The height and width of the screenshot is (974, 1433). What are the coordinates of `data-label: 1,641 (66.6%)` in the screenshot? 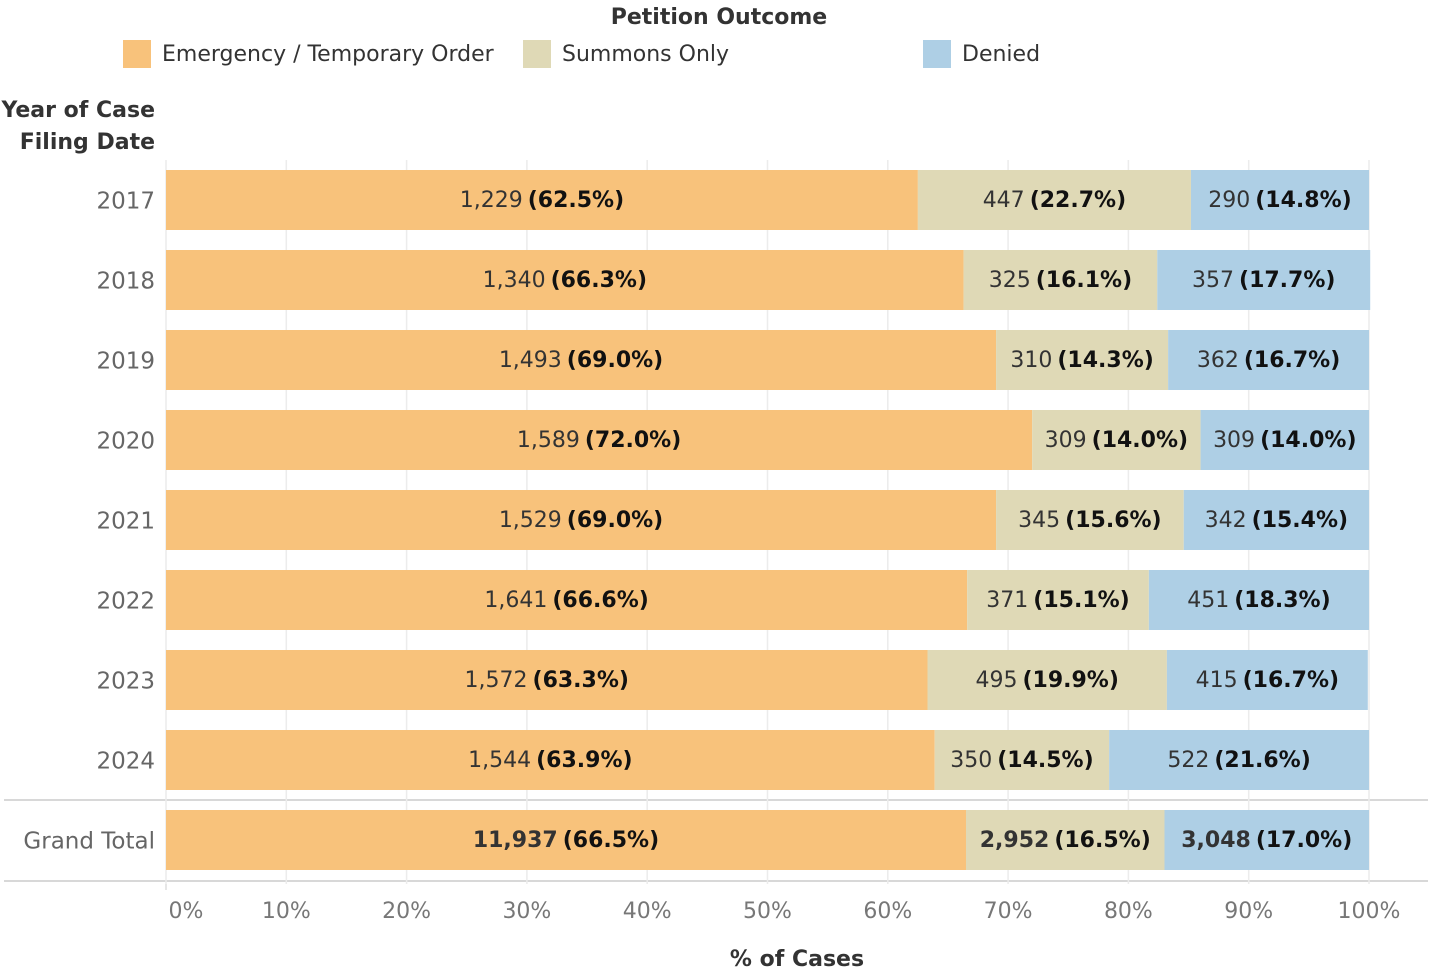 It's located at (566, 600).